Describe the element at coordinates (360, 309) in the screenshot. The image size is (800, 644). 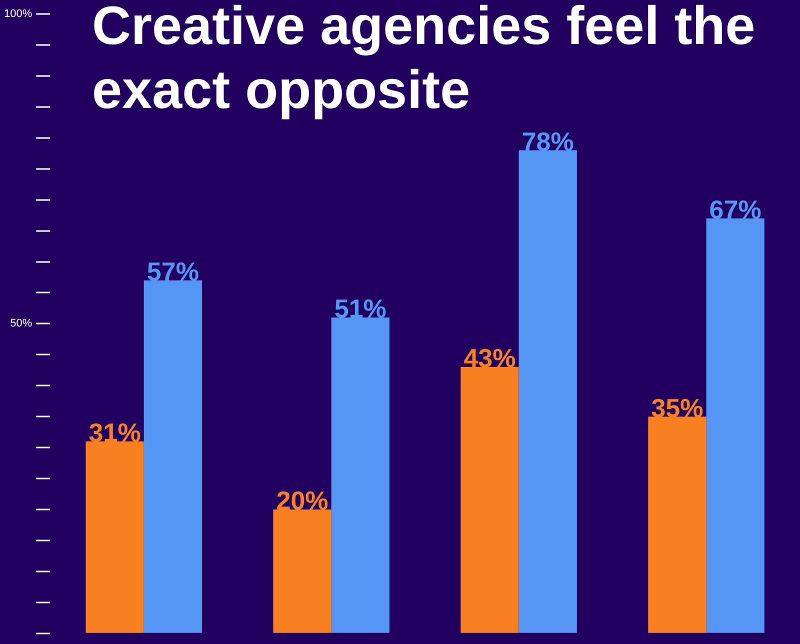
I see `data-label: 51%` at that location.